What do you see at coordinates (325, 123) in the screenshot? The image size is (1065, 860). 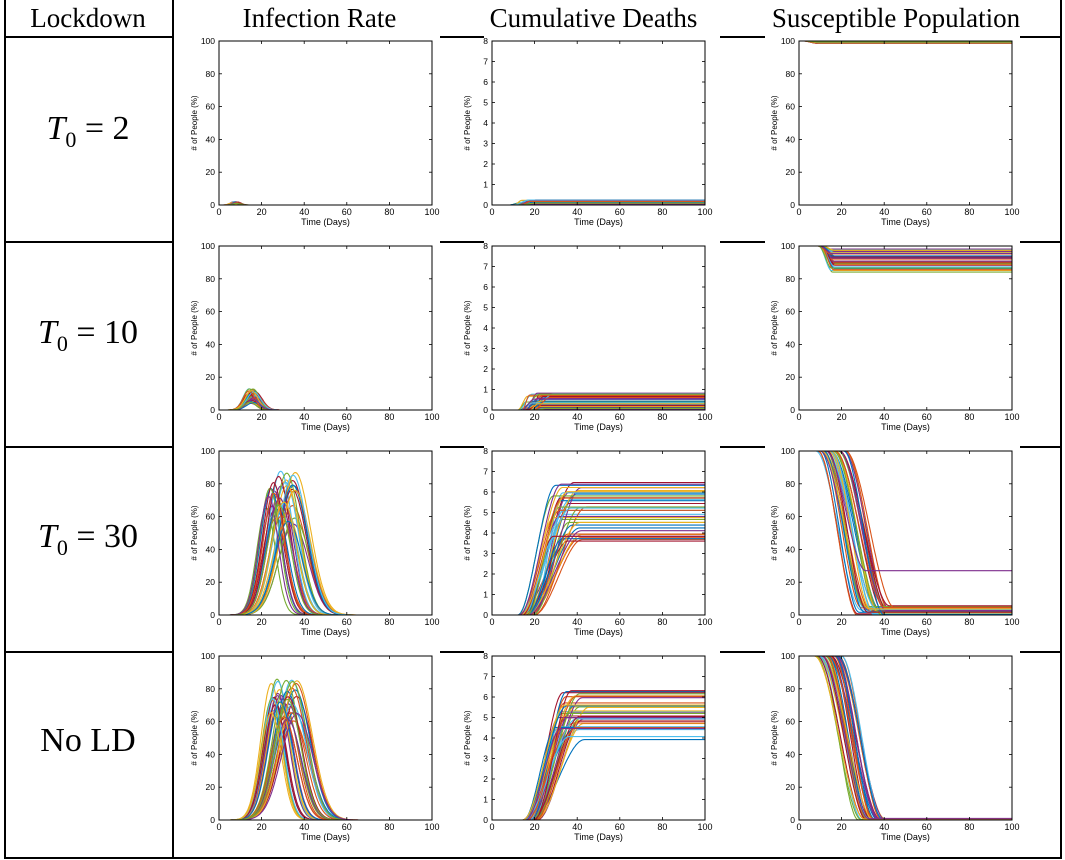 I see `plot-frame` at bounding box center [325, 123].